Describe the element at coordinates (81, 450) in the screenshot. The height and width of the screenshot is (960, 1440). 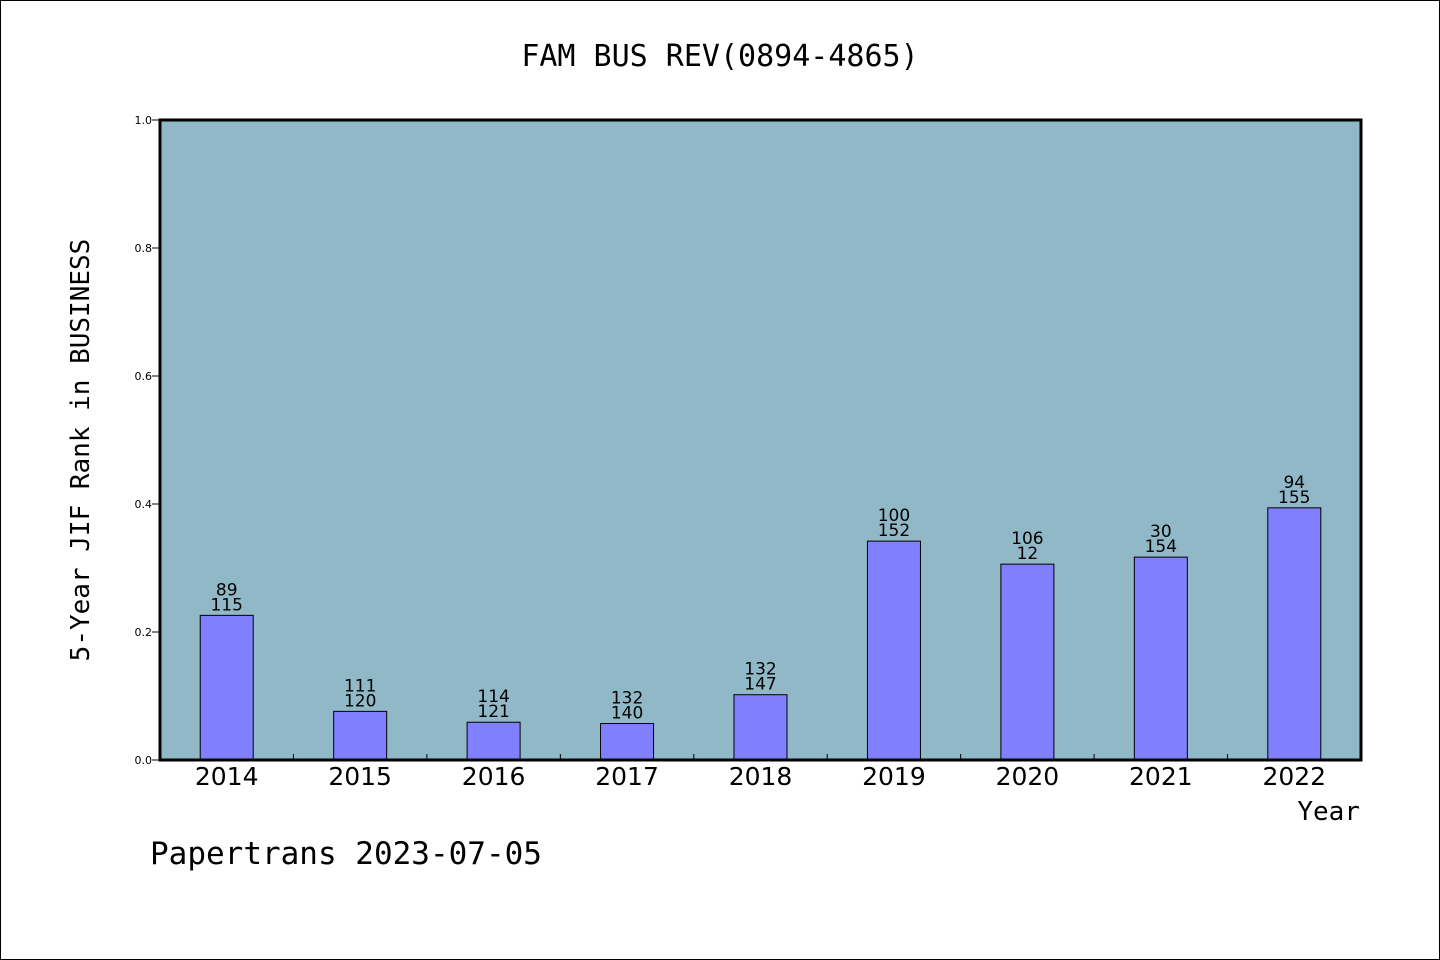
I see `y-axis-label: 5-Year JIF Rank in BUSINESS` at that location.